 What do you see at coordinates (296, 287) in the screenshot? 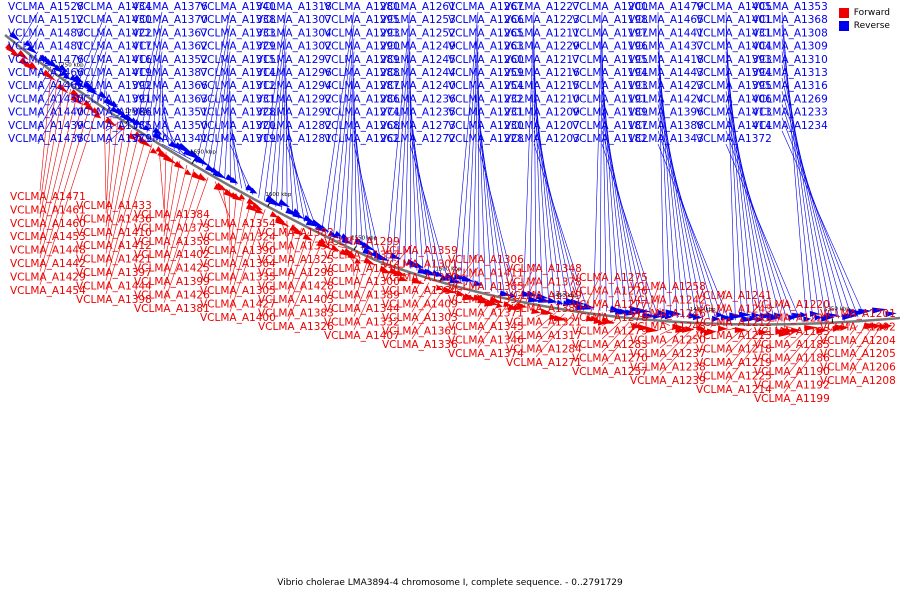
I see `forward-gene-label: VCLMA_A1428` at bounding box center [296, 287].